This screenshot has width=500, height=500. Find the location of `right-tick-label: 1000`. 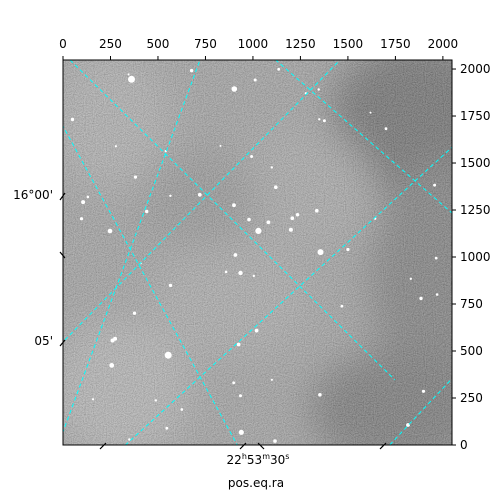

right-tick-label: 1000 is located at coordinates (475, 257).